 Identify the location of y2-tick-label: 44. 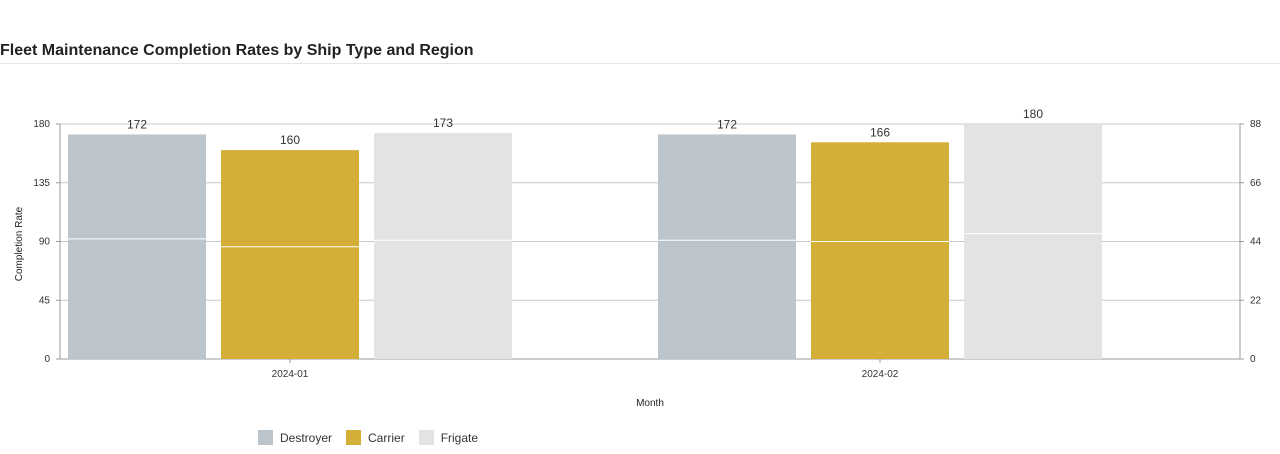
(1256, 242).